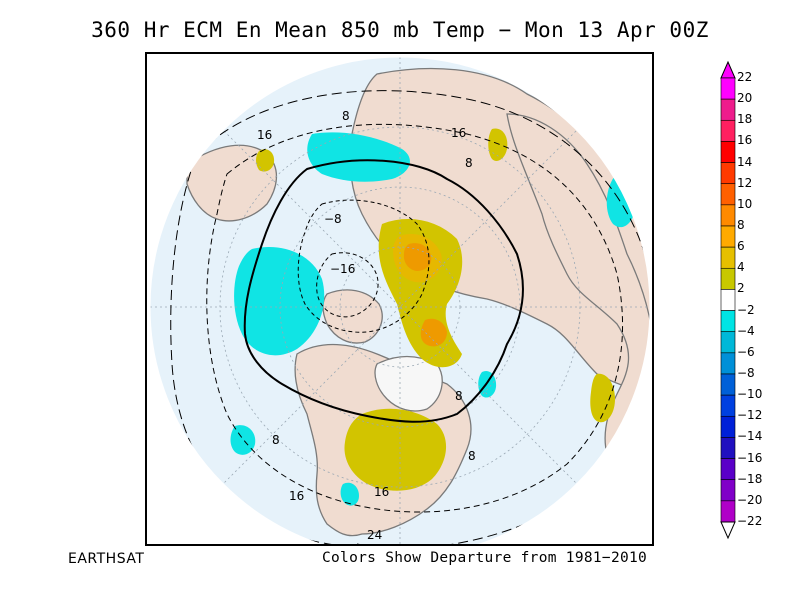  What do you see at coordinates (374, 535) in the screenshot?
I see `contour-label: 24` at bounding box center [374, 535].